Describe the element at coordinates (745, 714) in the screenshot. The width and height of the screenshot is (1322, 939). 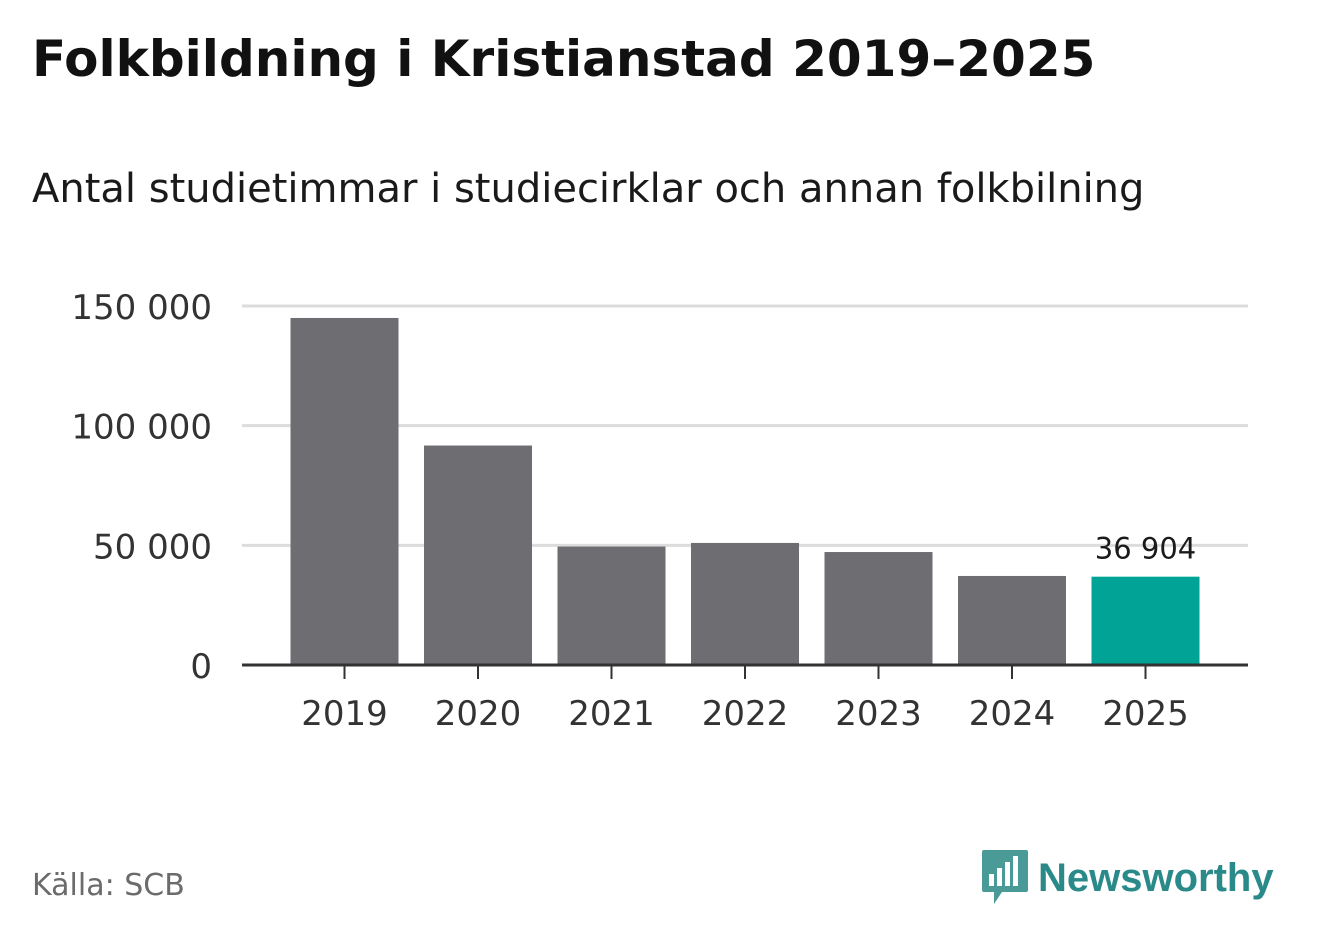
I see `x-tick-label: 2022` at that location.